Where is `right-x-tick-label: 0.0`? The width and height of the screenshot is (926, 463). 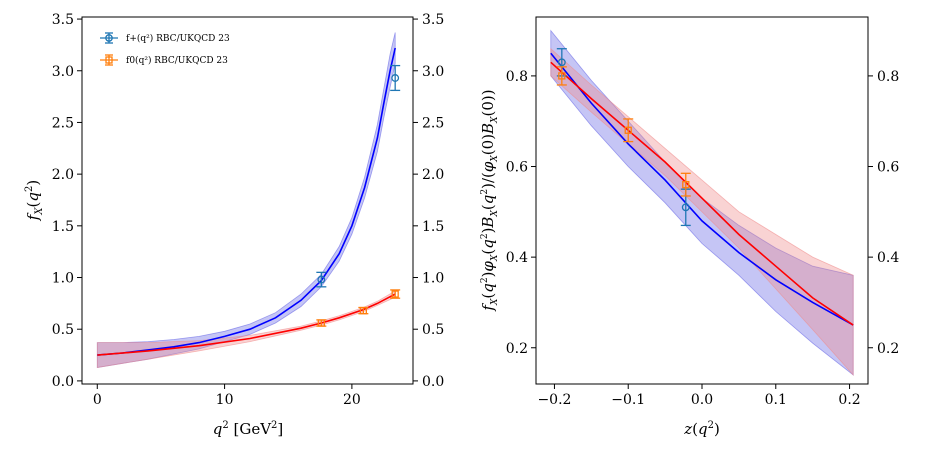
right-x-tick-label: 0.0 is located at coordinates (702, 400).